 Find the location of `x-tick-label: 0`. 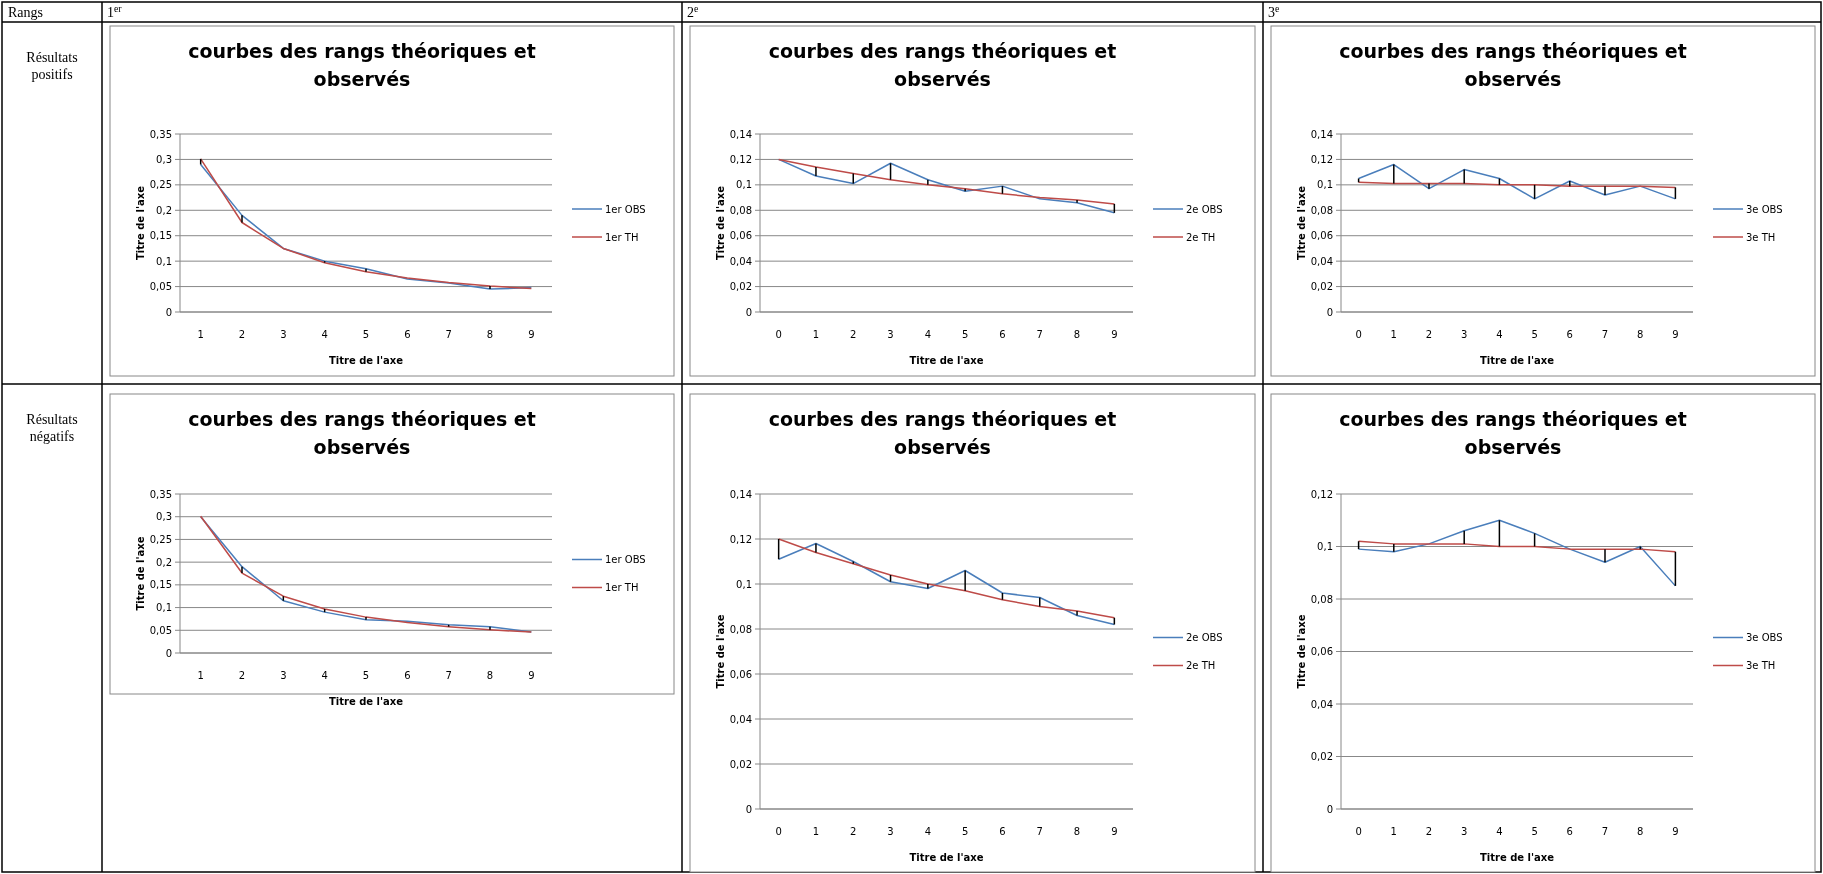

x-tick-label: 0 is located at coordinates (1358, 334).